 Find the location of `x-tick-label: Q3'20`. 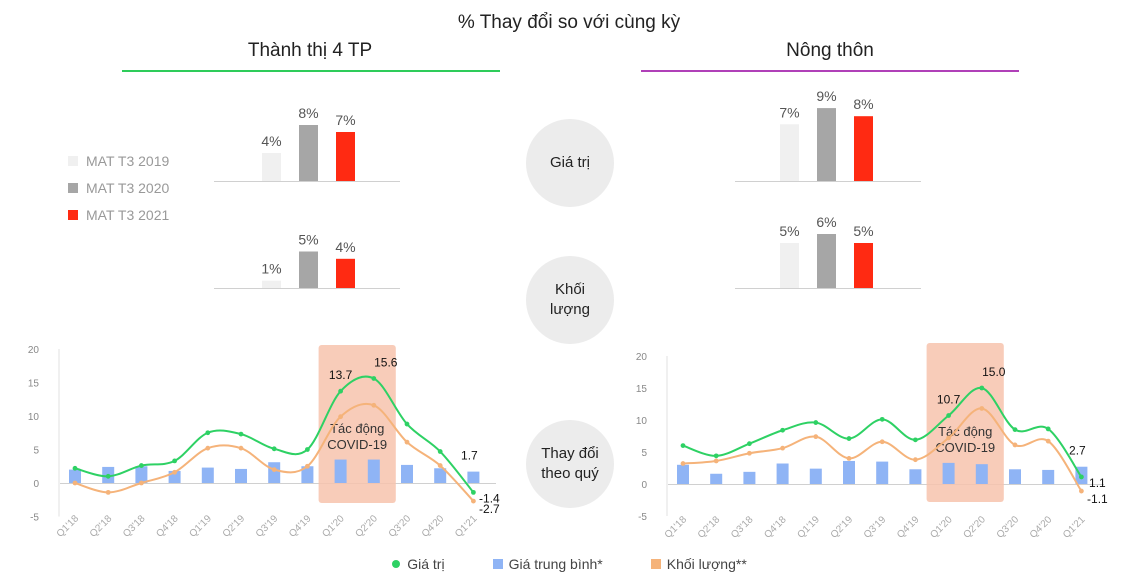

x-tick-label: Q3'20 is located at coordinates (400, 526).